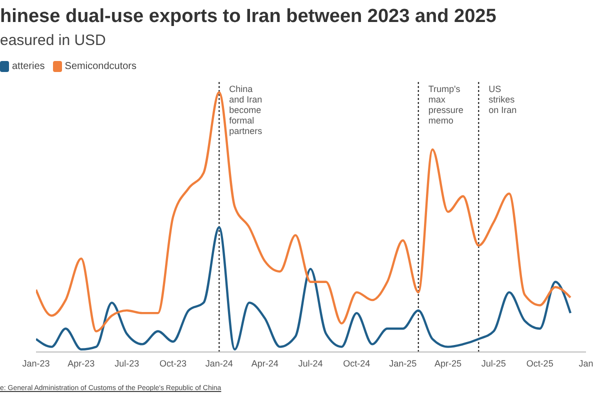  Describe the element at coordinates (446, 105) in the screenshot. I see `ref-line-label: Trump's max pressure memo` at that location.